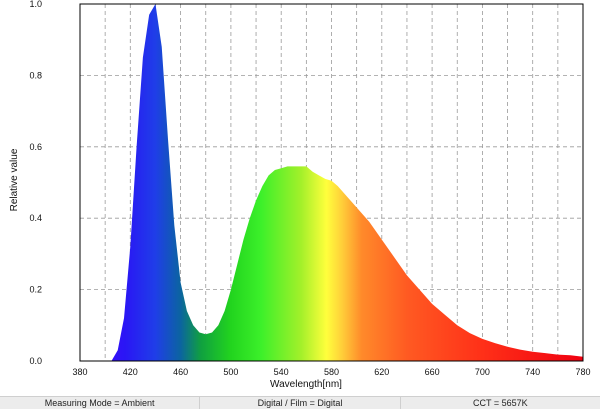 Image resolution: width=600 pixels, height=409 pixels. Describe the element at coordinates (582, 372) in the screenshot. I see `x-tick-label: 780` at that location.